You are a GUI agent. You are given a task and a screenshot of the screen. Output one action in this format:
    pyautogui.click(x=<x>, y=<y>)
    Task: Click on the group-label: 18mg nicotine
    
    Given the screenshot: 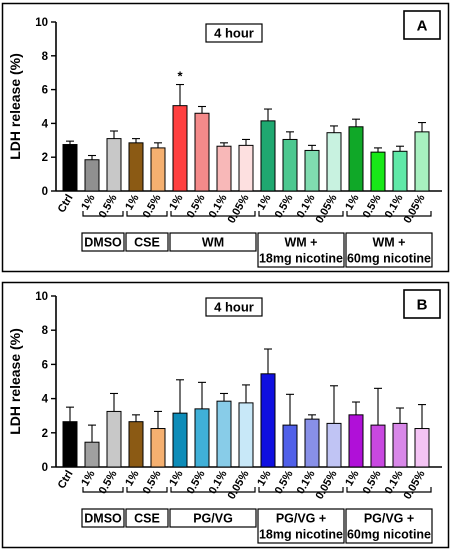 What is the action you would take?
    pyautogui.click(x=301, y=535)
    